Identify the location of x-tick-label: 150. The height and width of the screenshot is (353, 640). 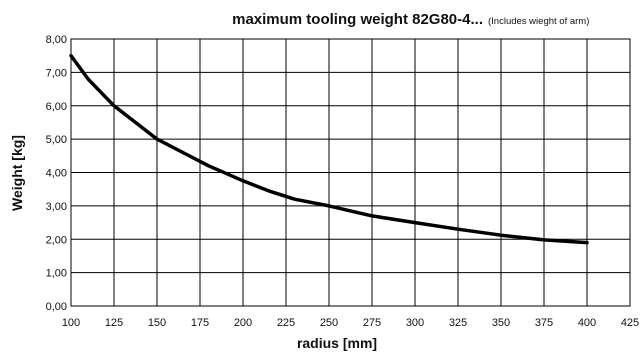
(157, 323).